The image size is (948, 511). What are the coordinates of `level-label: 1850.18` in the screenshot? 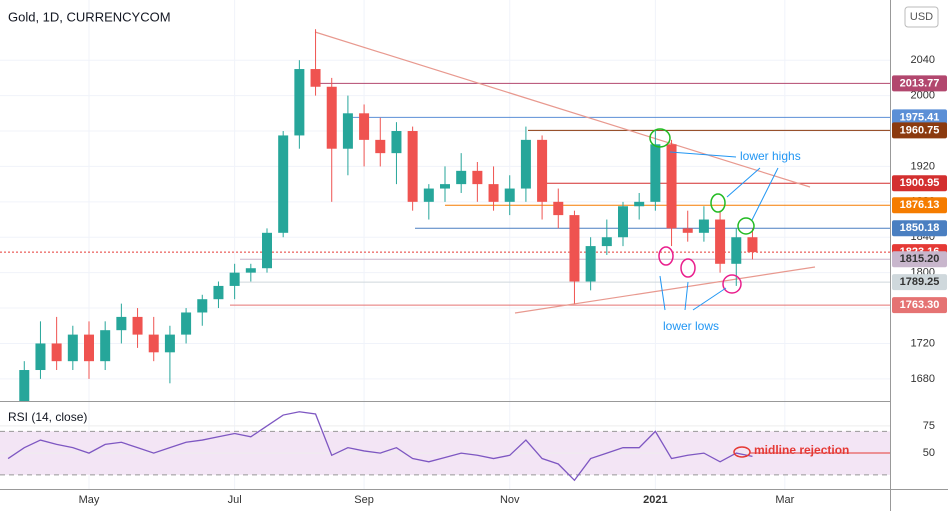 It's located at (920, 228).